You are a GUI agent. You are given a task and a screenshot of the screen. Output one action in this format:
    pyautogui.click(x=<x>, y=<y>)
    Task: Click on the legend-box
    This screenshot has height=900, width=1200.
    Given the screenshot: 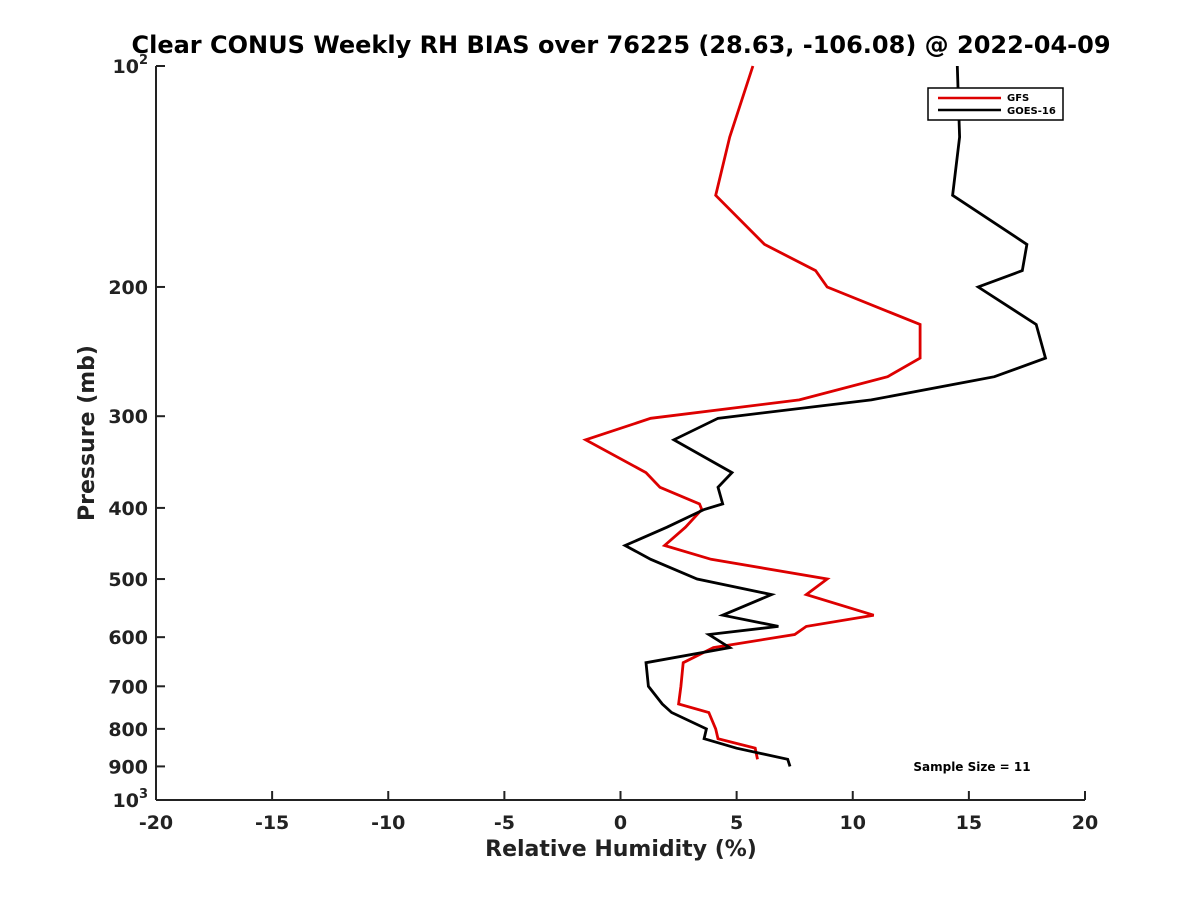 What is the action you would take?
    pyautogui.click(x=995, y=104)
    